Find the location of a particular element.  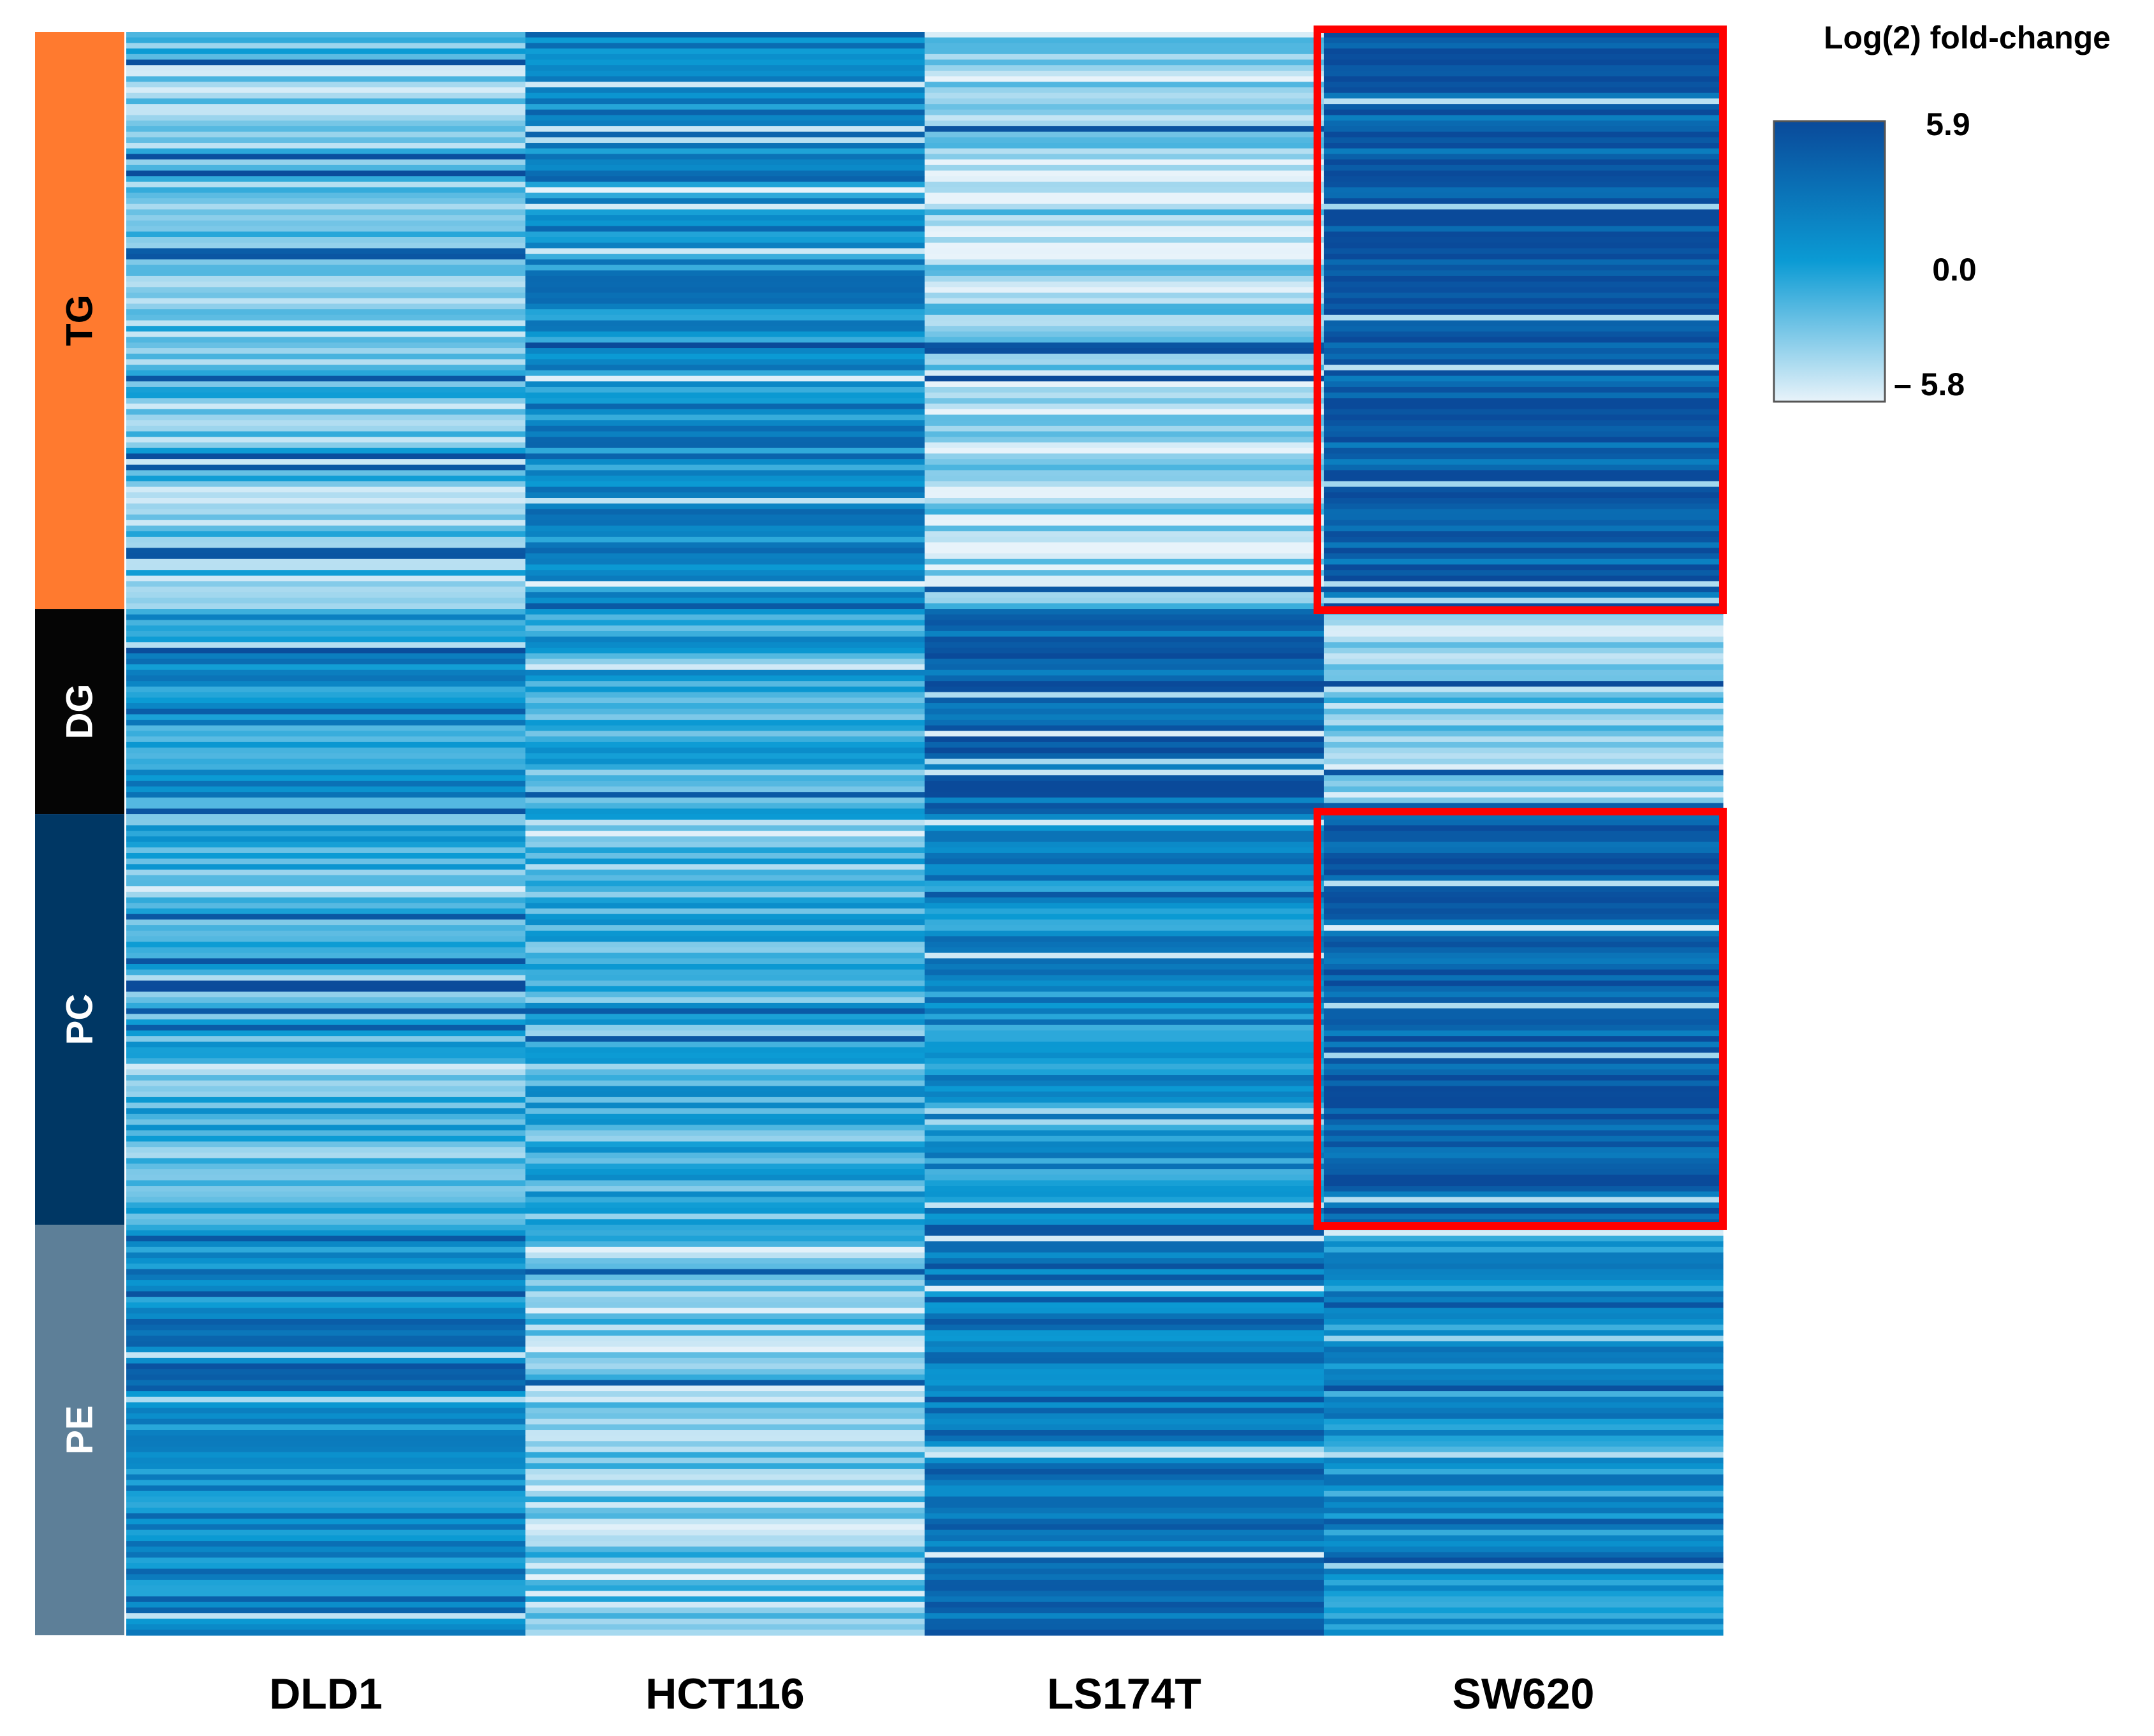

group-label-pe: PE is located at coordinates (80, 1430).